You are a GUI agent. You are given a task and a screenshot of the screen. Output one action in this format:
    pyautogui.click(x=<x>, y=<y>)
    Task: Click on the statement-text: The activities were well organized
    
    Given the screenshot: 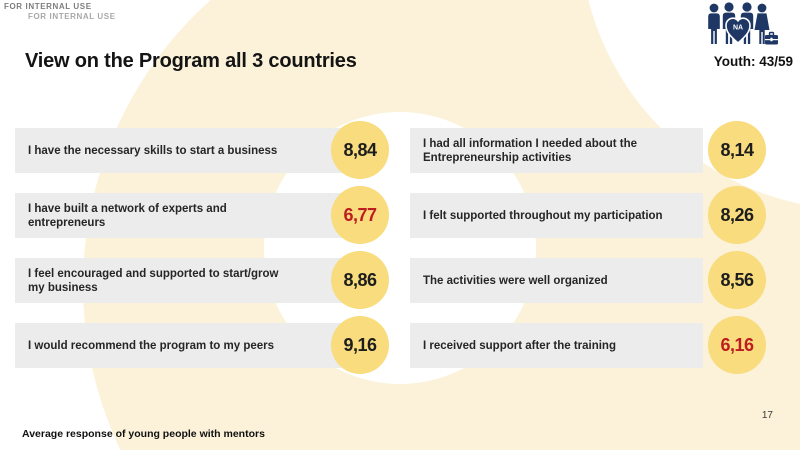 What is the action you would take?
    pyautogui.click(x=515, y=280)
    